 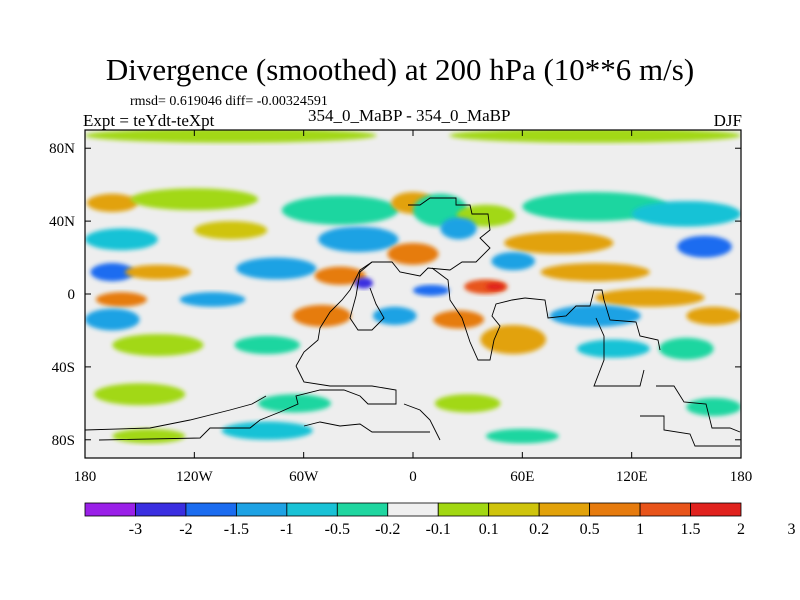 What do you see at coordinates (539, 529) in the screenshot?
I see `colorbar-label: 0.2` at bounding box center [539, 529].